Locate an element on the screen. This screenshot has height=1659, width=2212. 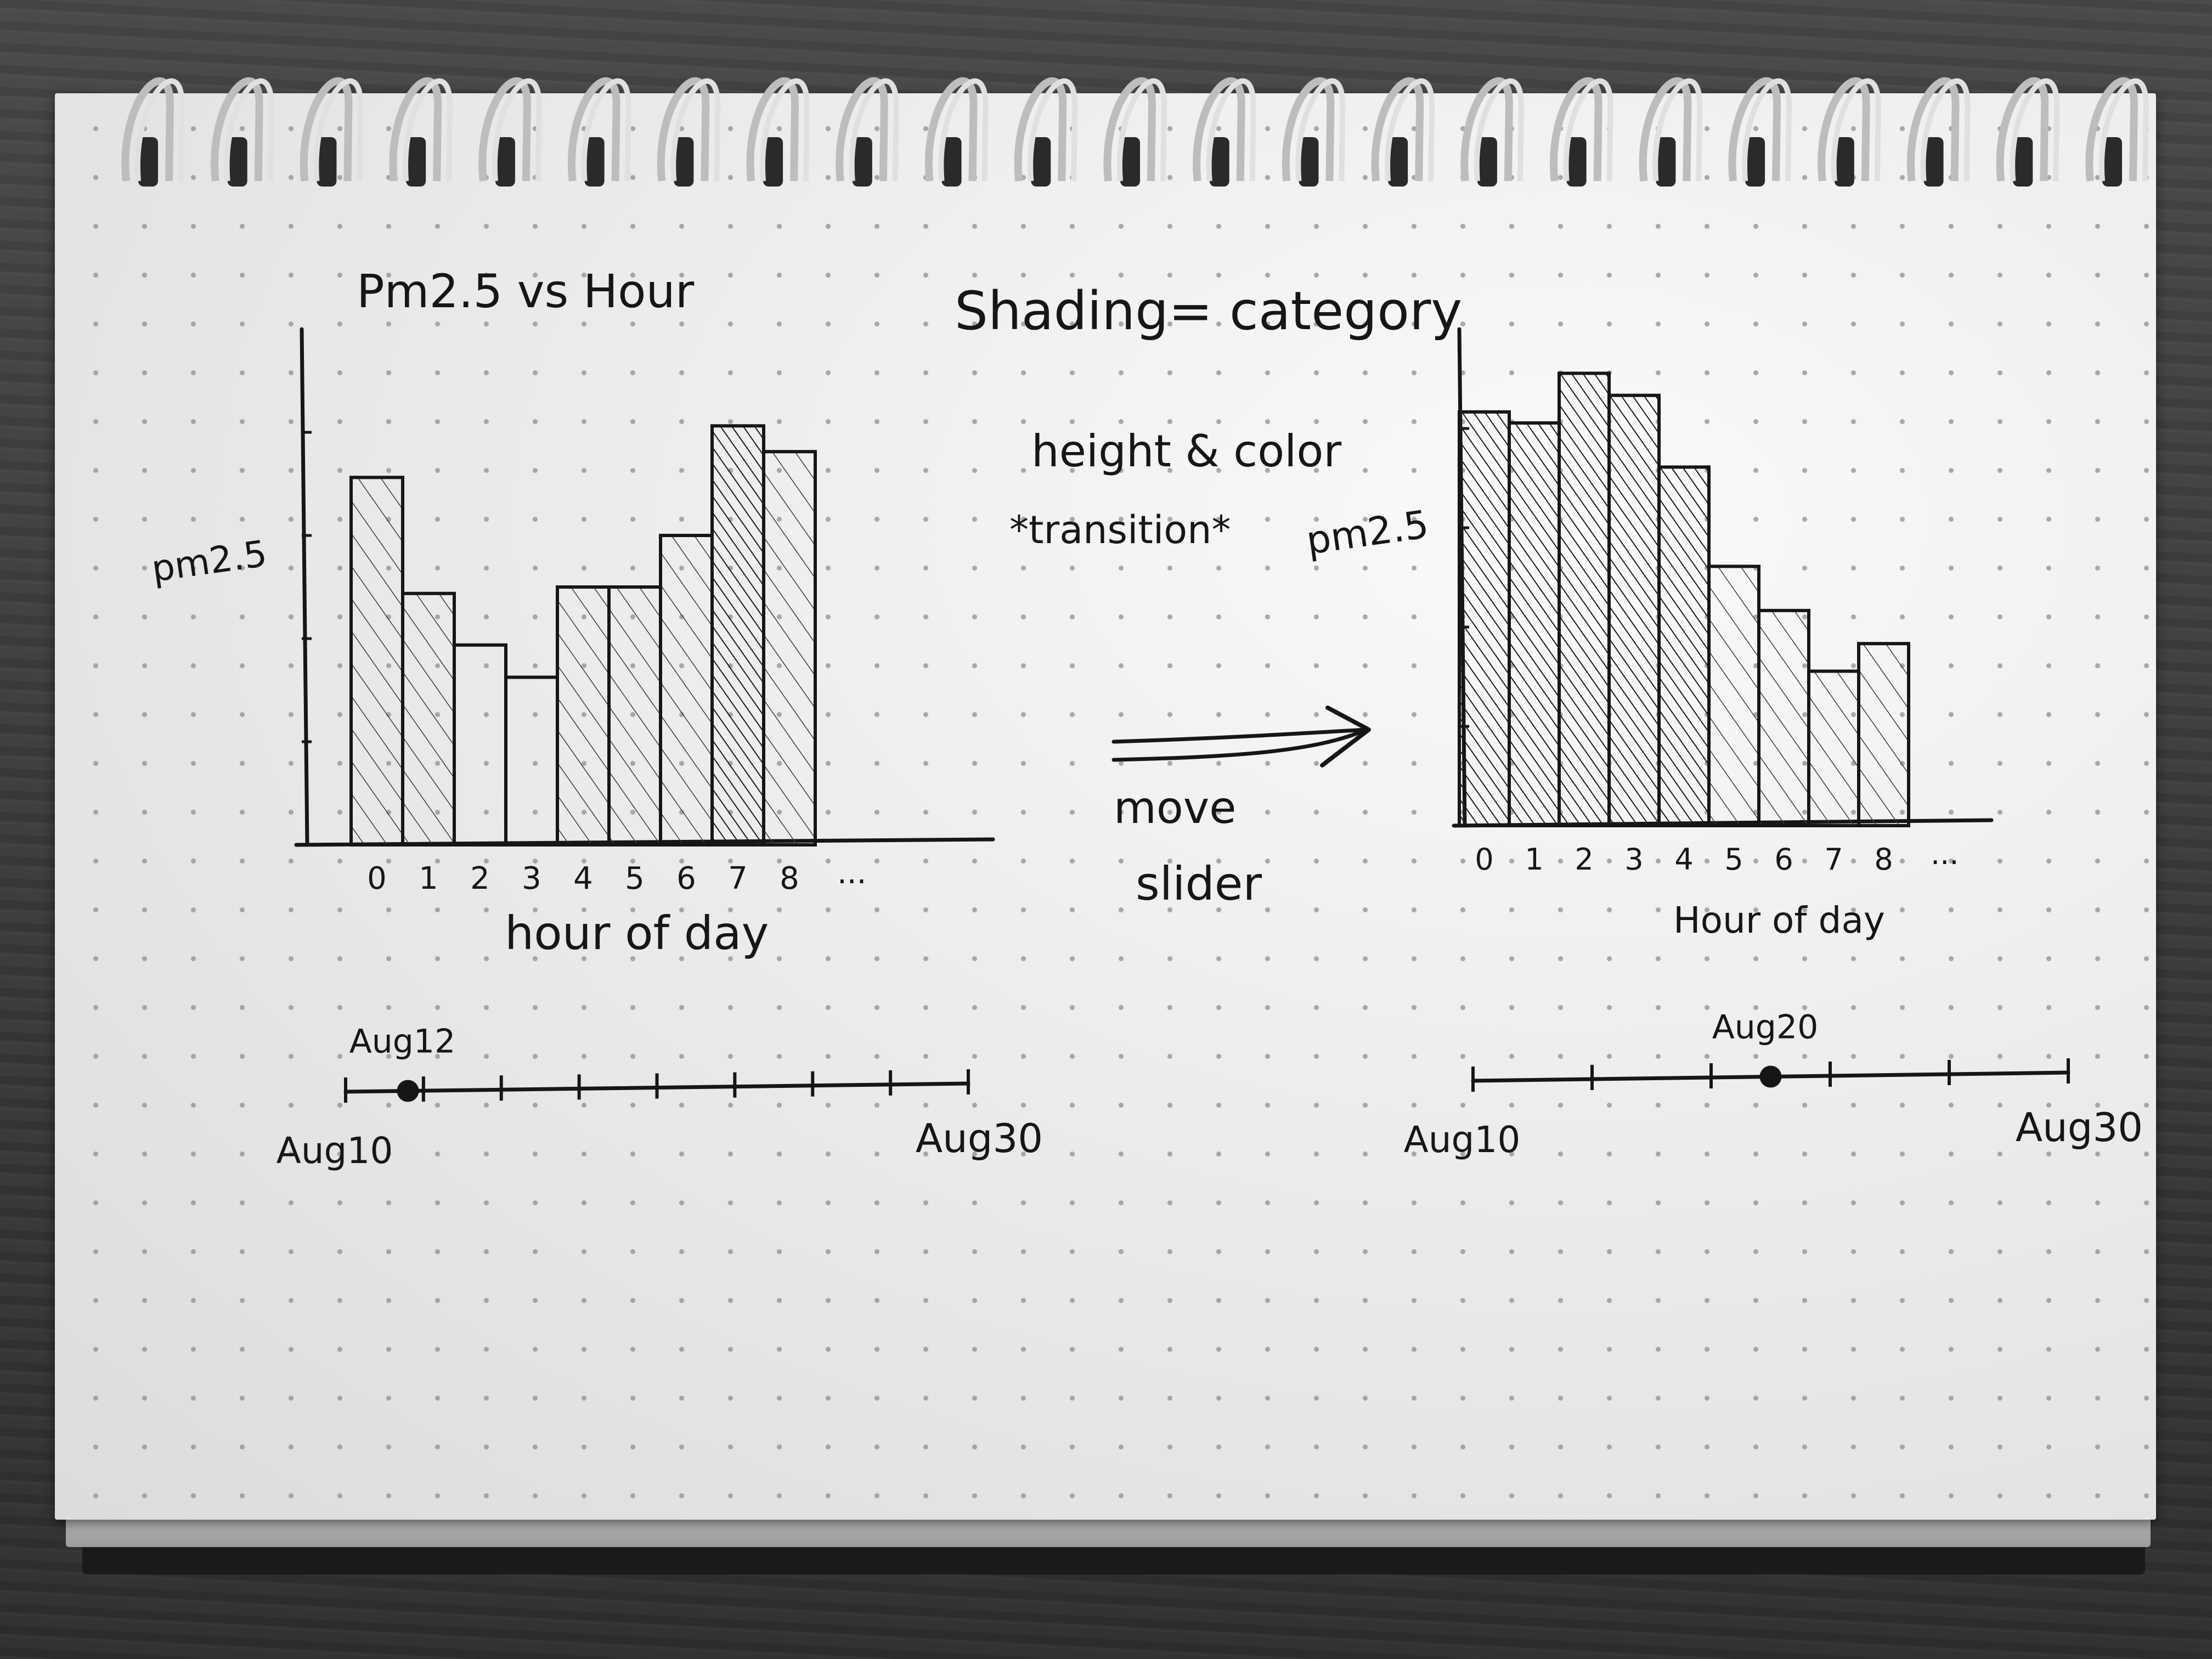
note-move: move is located at coordinates (1175, 807).